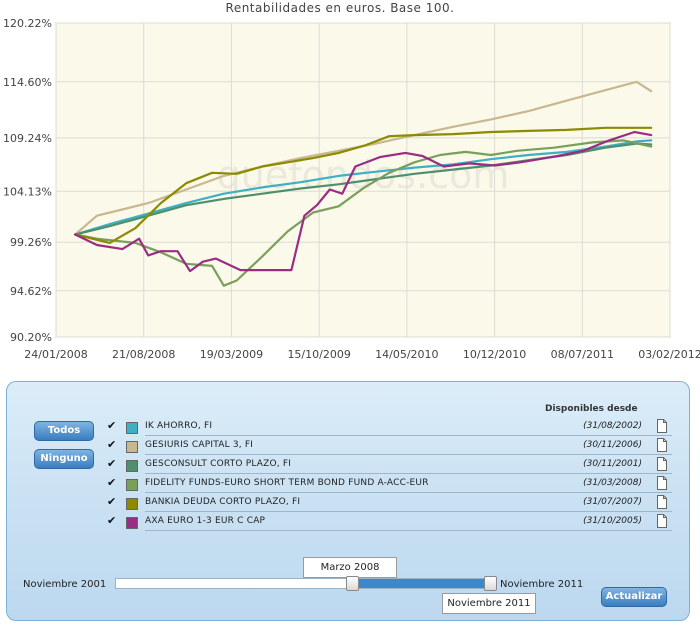 This screenshot has width=700, height=629. I want to click on fund-name: BANKIA DEUDA CORTO PLAZO, FI, so click(223, 502).